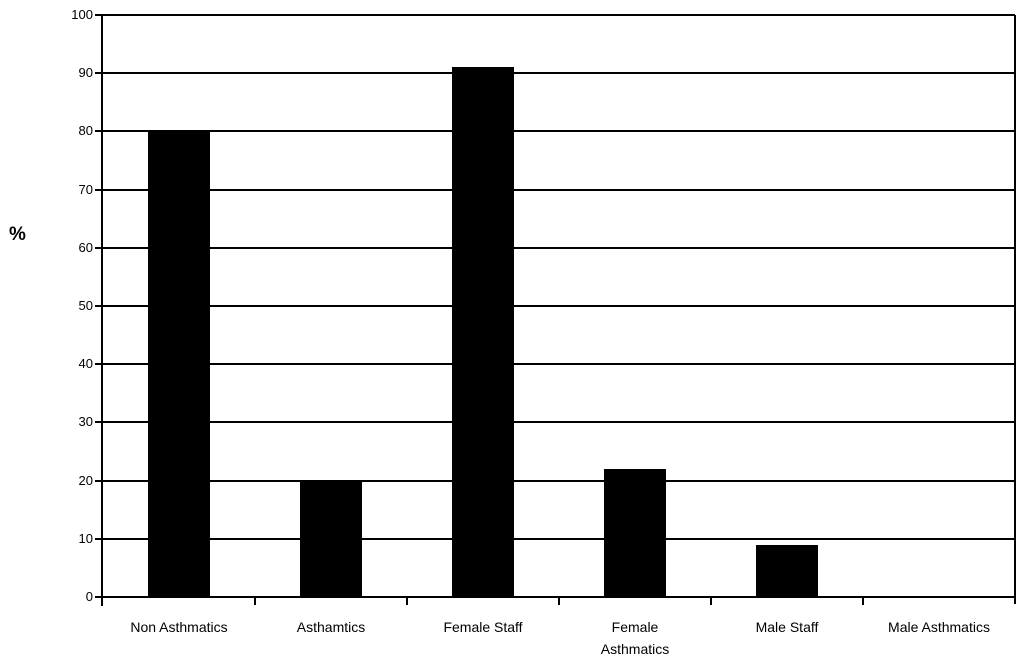 Image resolution: width=1024 pixels, height=668 pixels. Describe the element at coordinates (89, 596) in the screenshot. I see `y-tick-label-0: 0` at that location.